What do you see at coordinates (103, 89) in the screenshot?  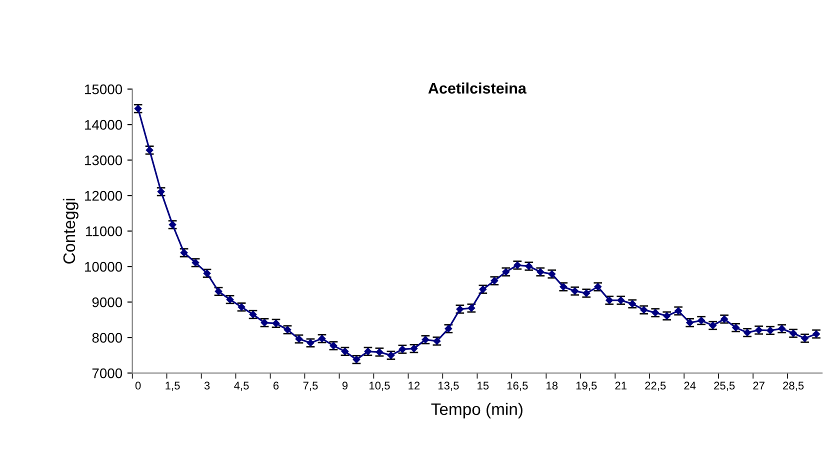 I see `y-tick-label: 15000` at bounding box center [103, 89].